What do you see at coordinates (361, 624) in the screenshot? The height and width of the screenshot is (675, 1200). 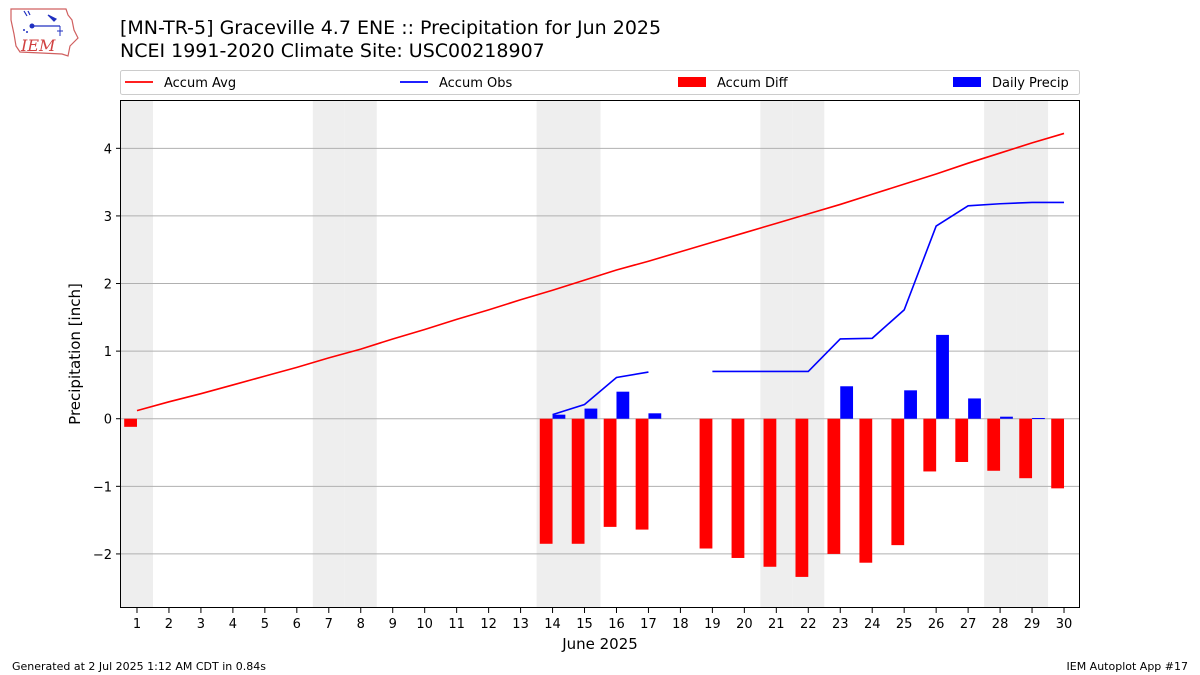 I see `x-tick-label: 8` at bounding box center [361, 624].